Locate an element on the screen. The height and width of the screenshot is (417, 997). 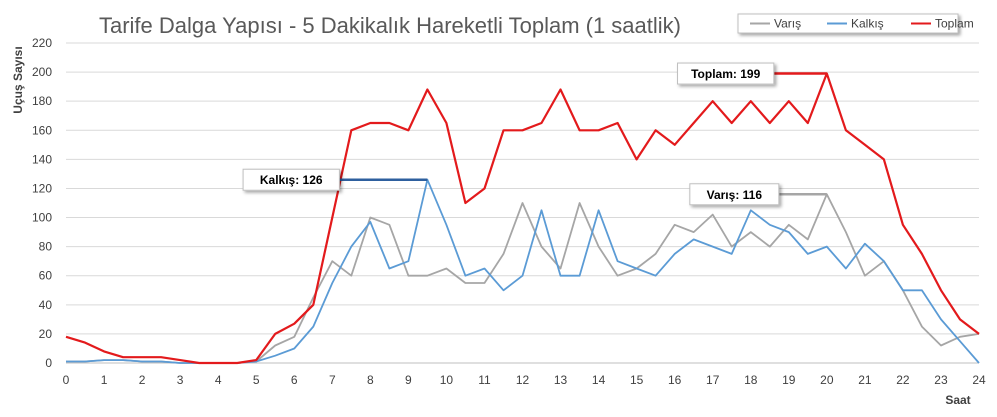
x-tick-label: 14 is located at coordinates (599, 380).